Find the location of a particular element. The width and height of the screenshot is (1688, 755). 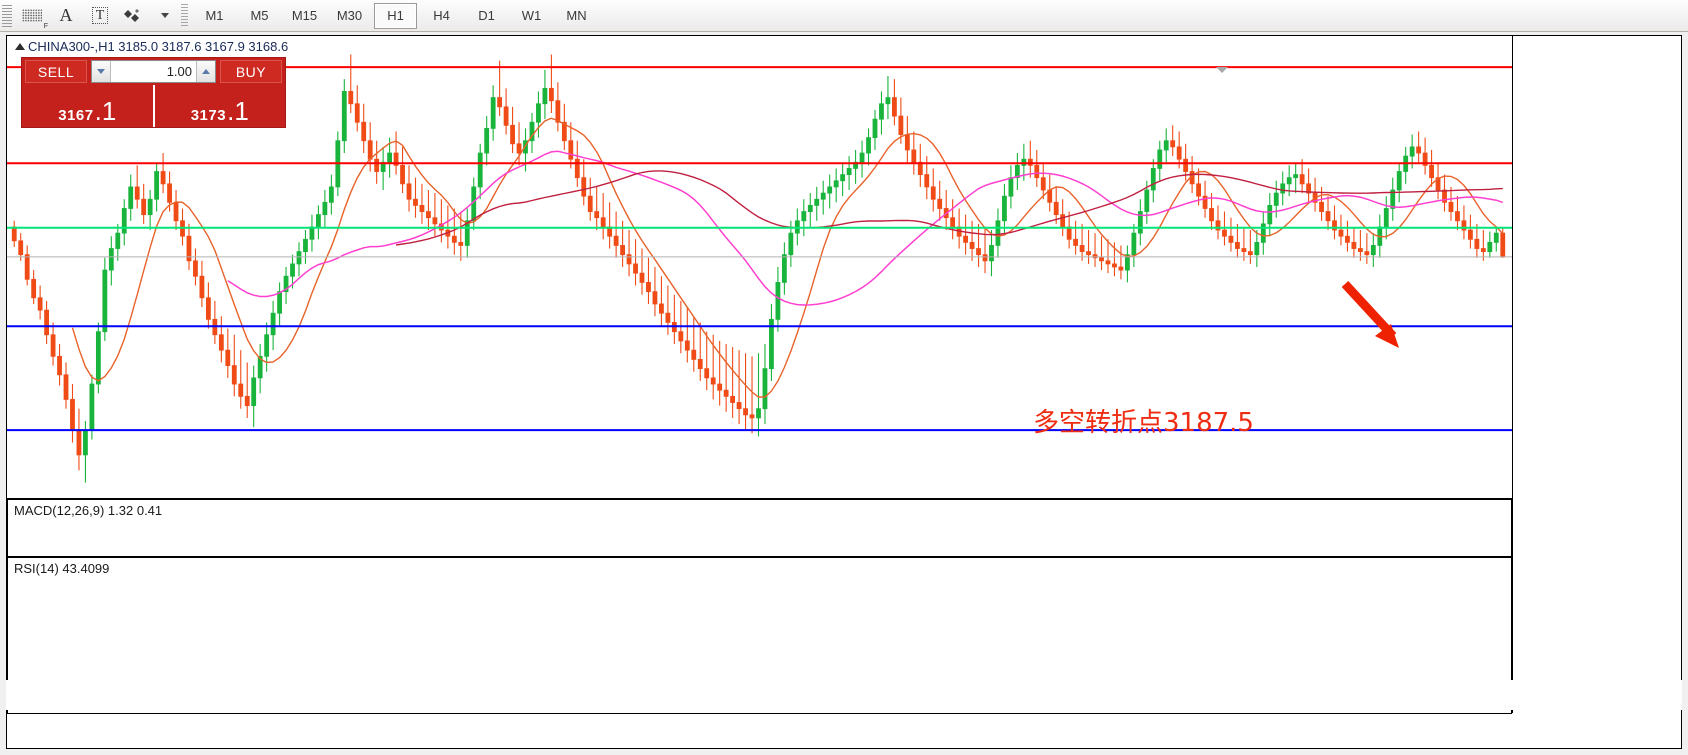

timeframe-d1: D1 is located at coordinates (486, 15).